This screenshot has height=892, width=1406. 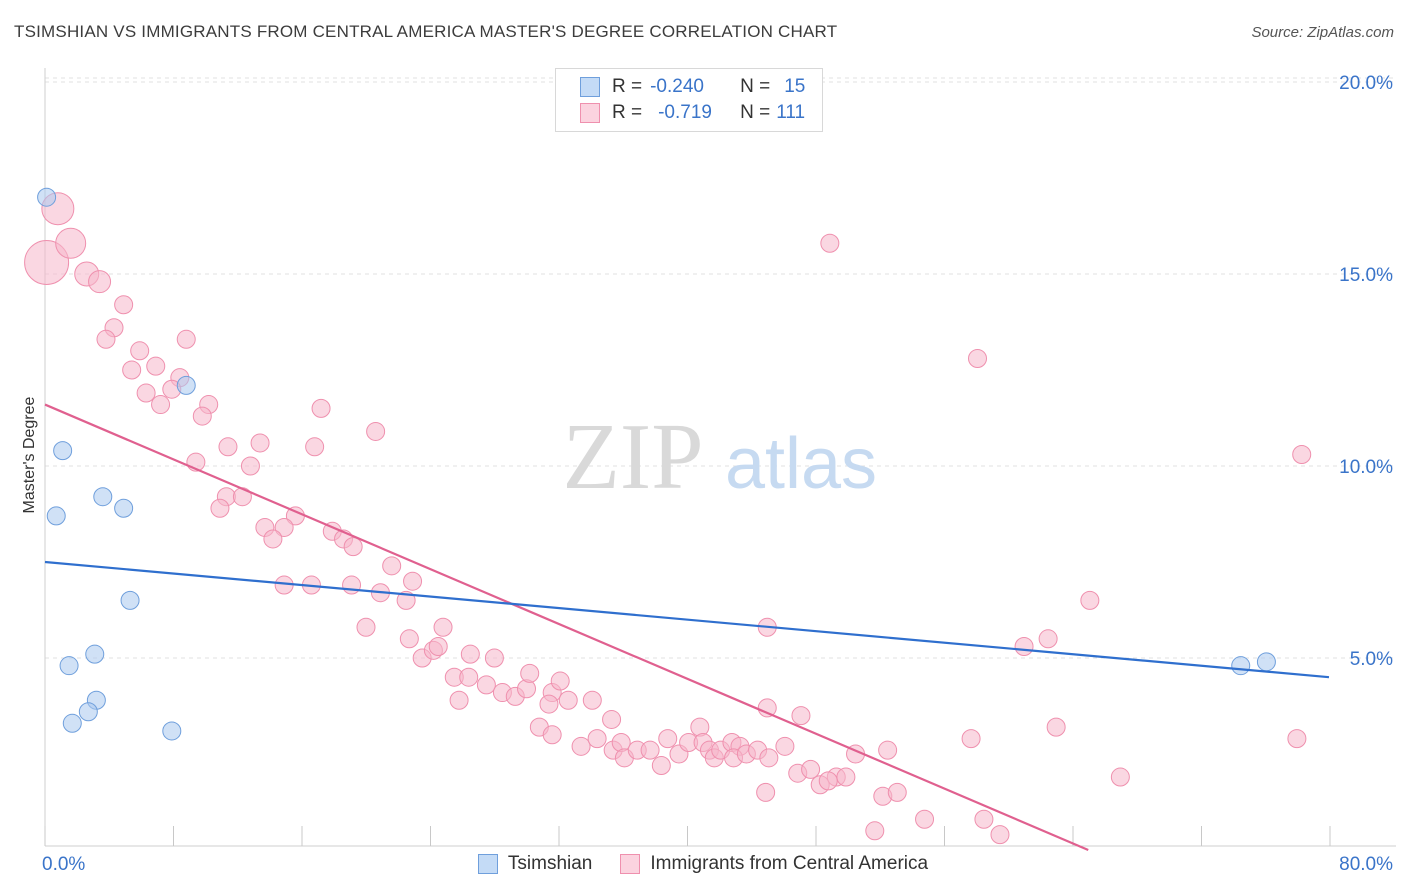 What do you see at coordinates (720, 457) in the screenshot?
I see `watermark: ZIP atlas` at bounding box center [720, 457].